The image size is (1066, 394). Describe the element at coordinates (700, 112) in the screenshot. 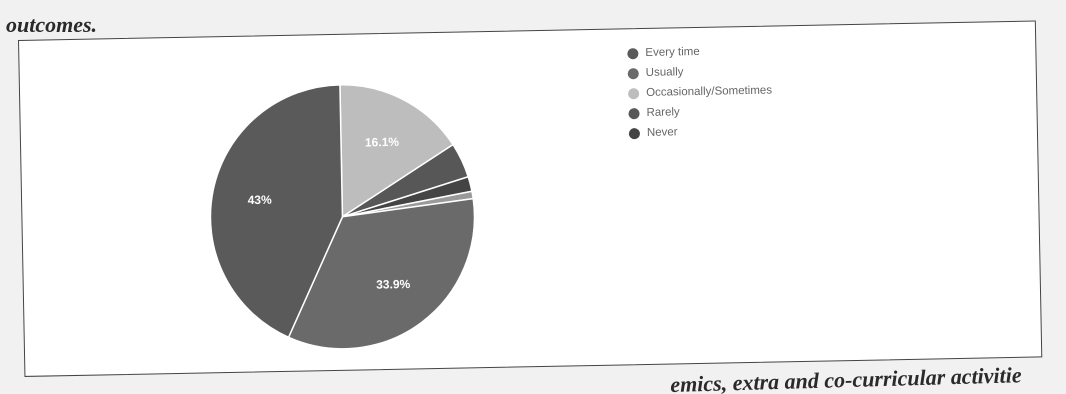

I see `legend-item-rarely: Rarely` at that location.